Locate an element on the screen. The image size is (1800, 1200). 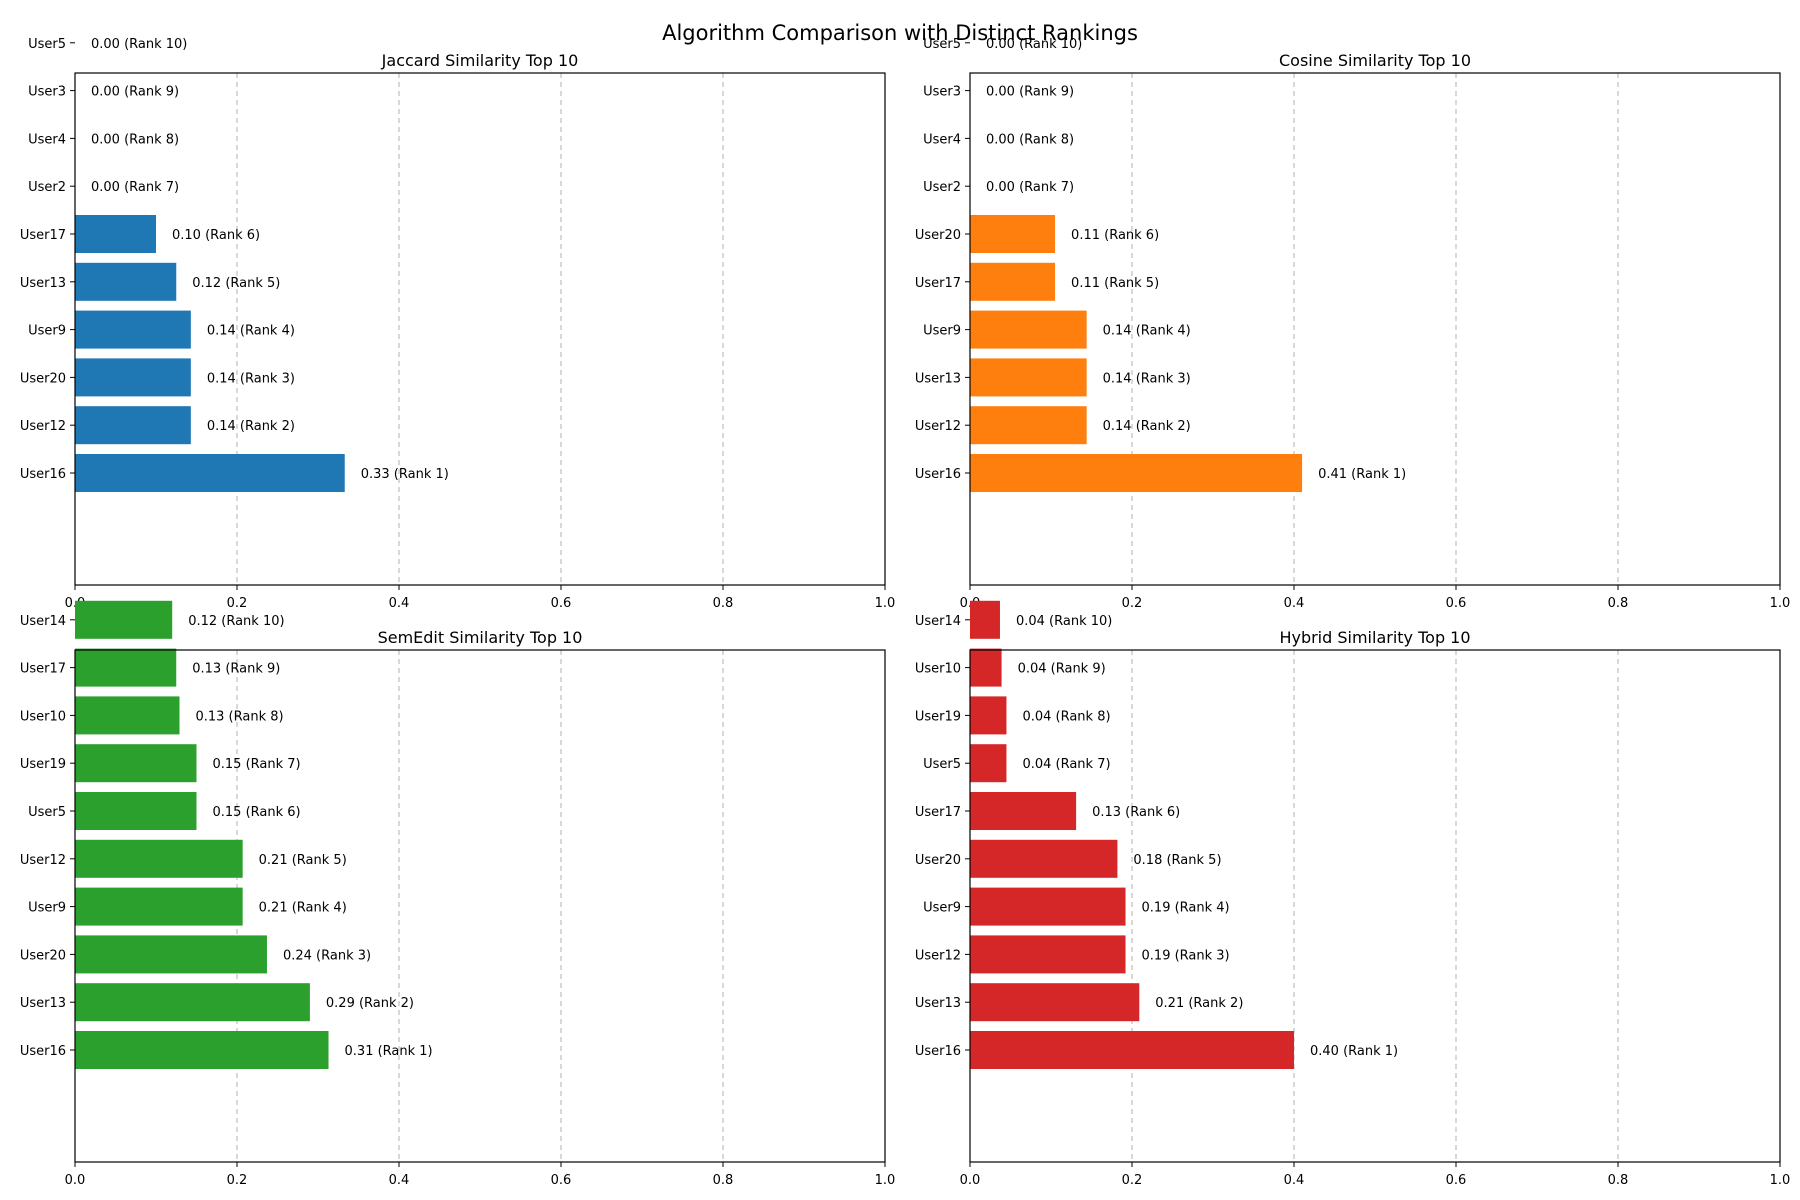
data-label: 0.10 (Rank 6) is located at coordinates (216, 235).